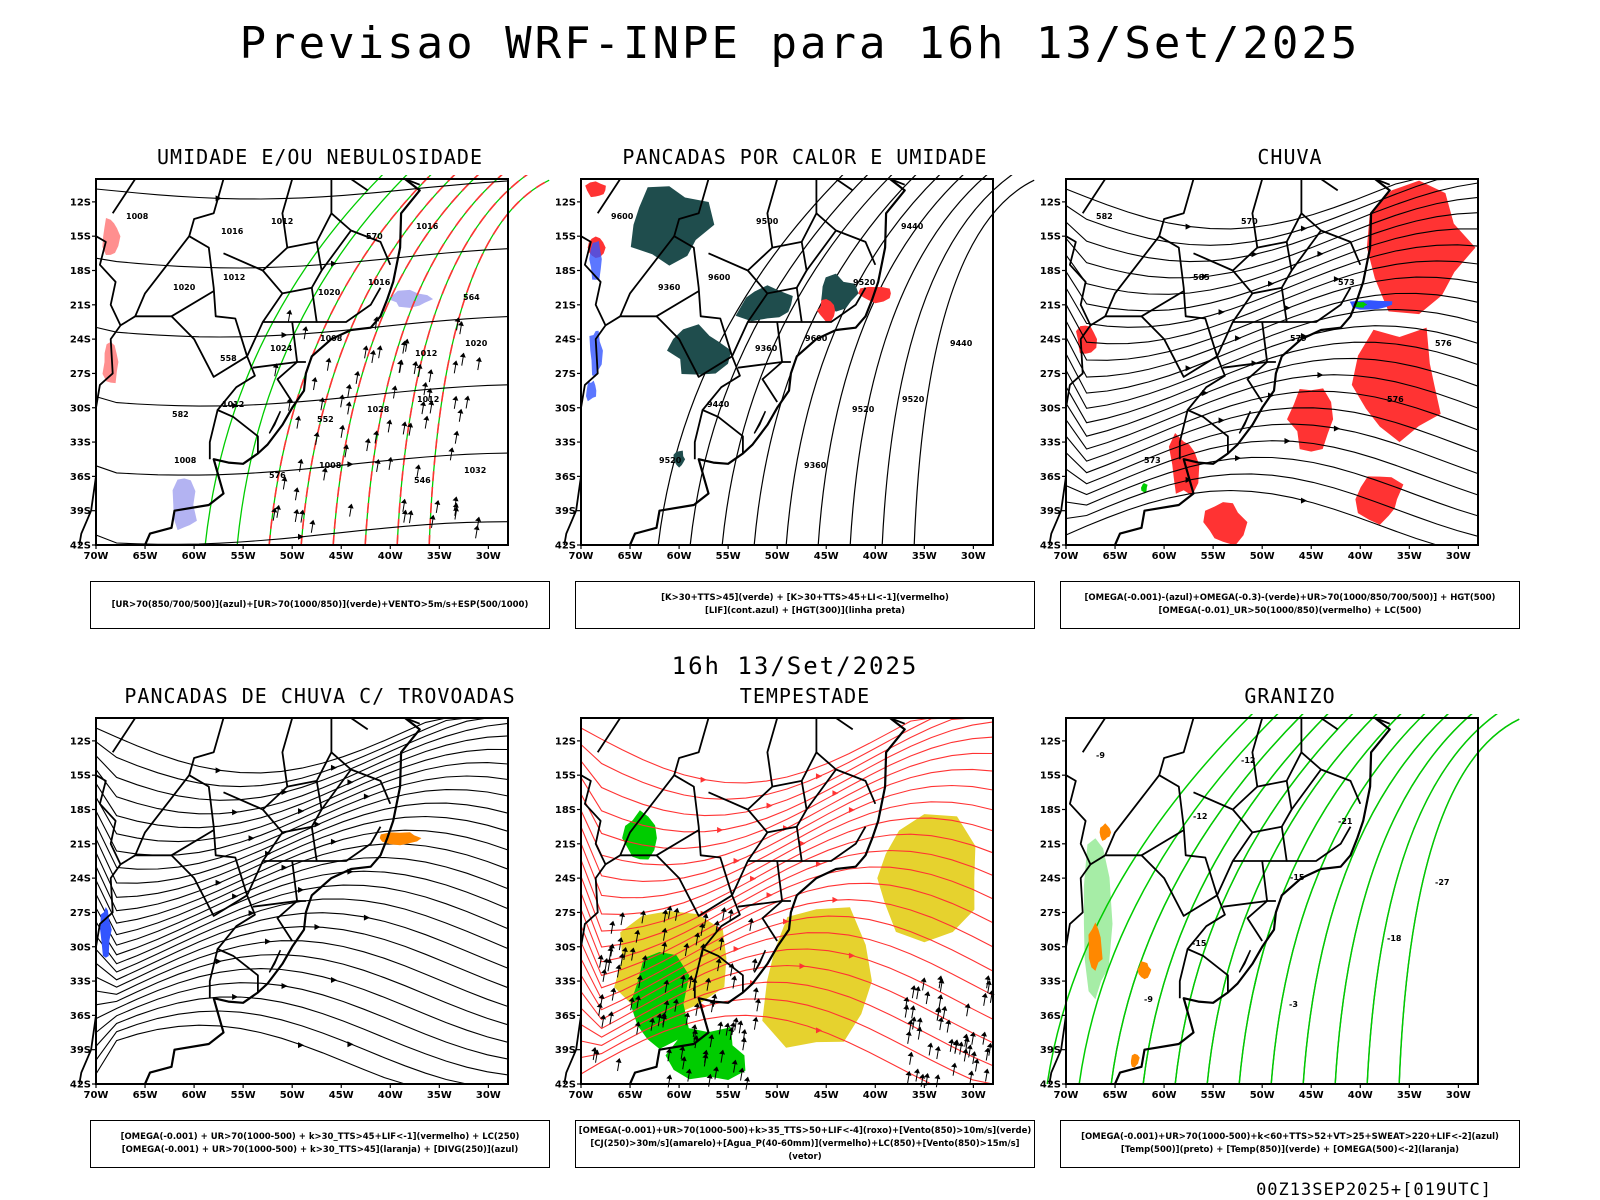 This screenshot has height=1200, width=1600. What do you see at coordinates (1200, 816) in the screenshot?
I see `contour-label: -12` at bounding box center [1200, 816].